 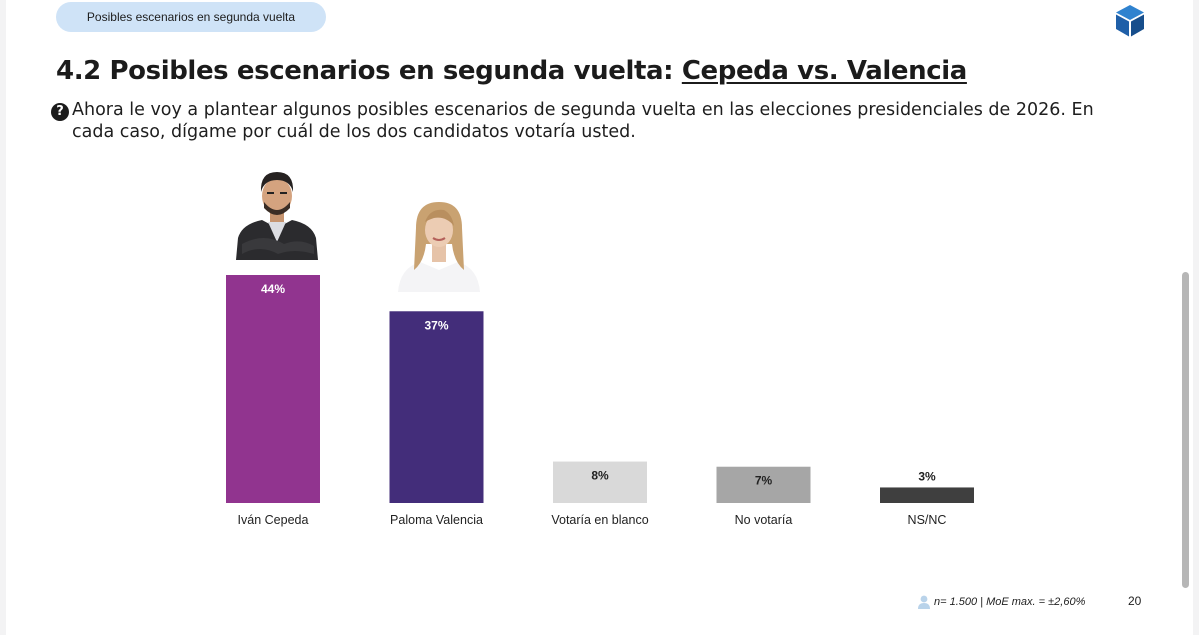 What do you see at coordinates (1135, 601) in the screenshot?
I see `page-number: 20` at bounding box center [1135, 601].